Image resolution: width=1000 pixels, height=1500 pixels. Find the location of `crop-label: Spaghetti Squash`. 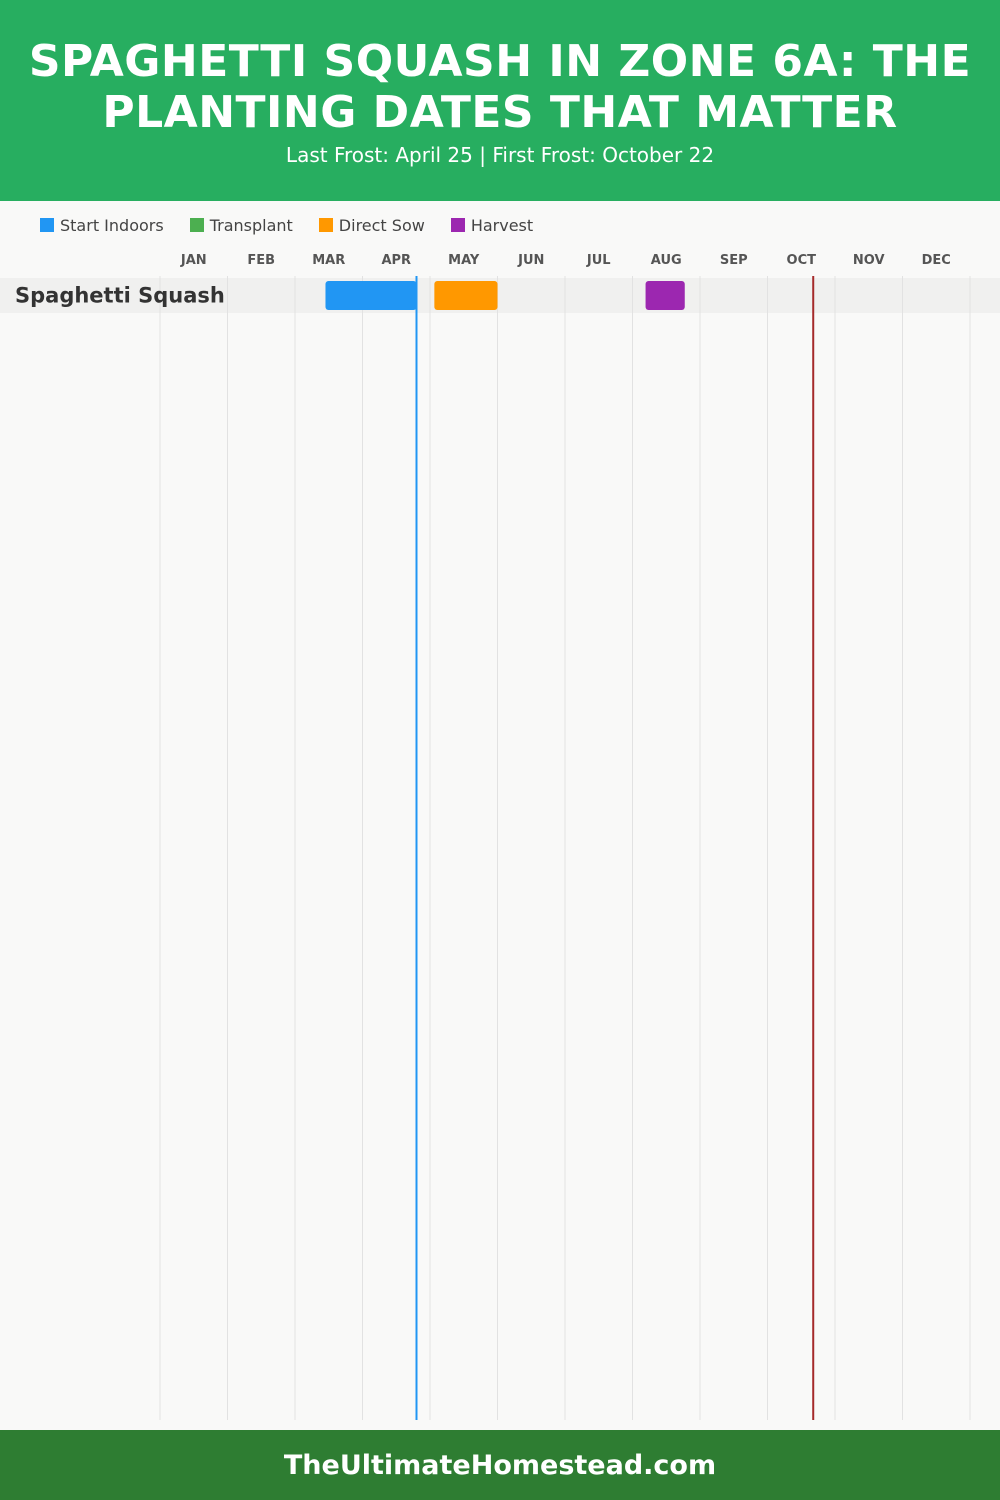

crop-label: Spaghetti Squash is located at coordinates (120, 296).